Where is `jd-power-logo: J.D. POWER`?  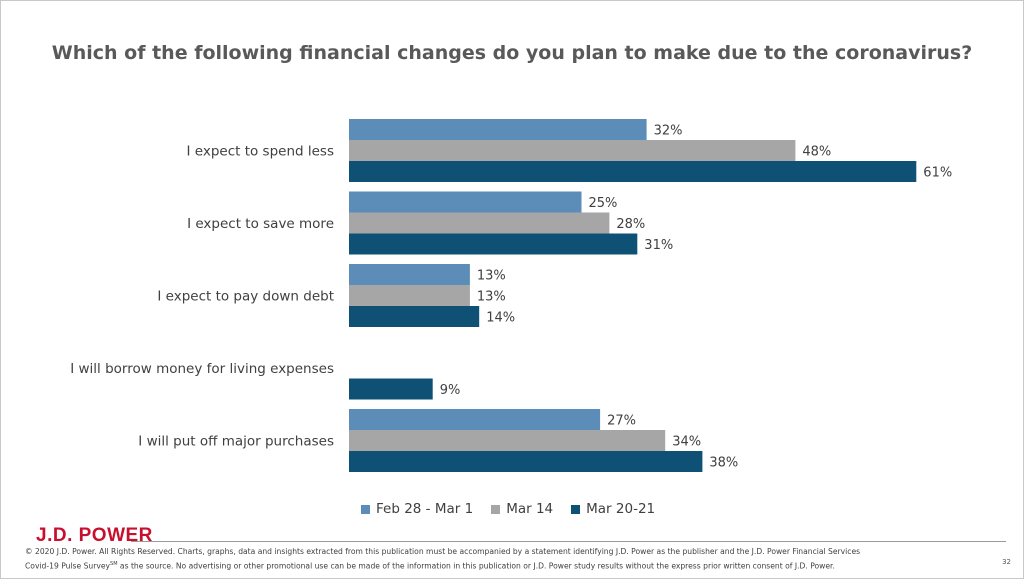 jd-power-logo: J.D. POWER is located at coordinates (94, 535).